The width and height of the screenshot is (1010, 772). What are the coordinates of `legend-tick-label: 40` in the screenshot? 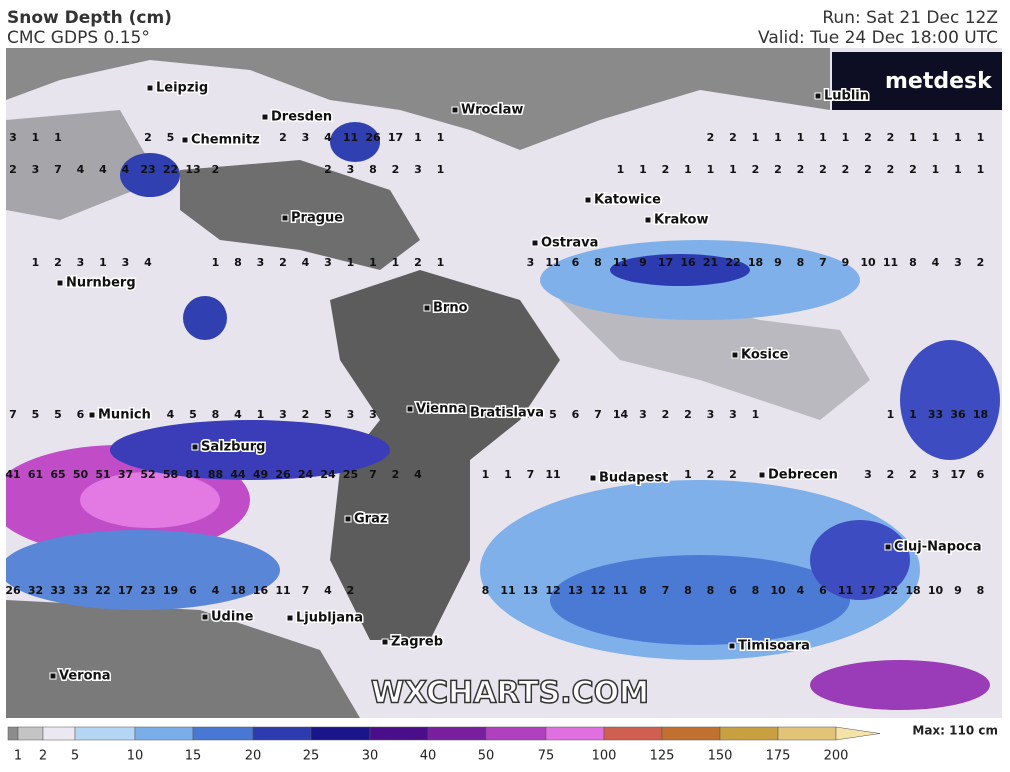 It's located at (428, 756).